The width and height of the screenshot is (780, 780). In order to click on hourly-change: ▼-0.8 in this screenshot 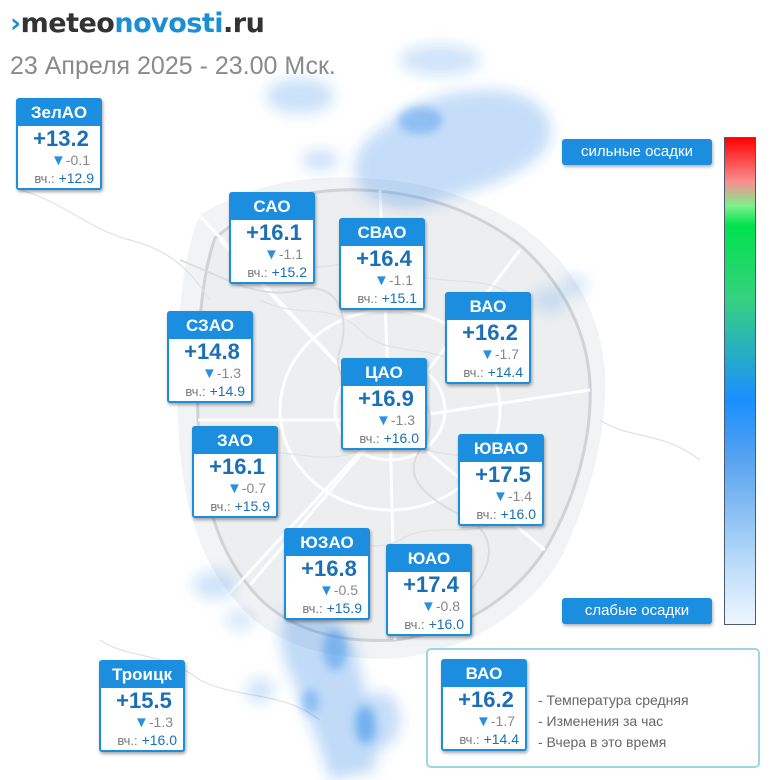, I will do `click(440, 606)`.